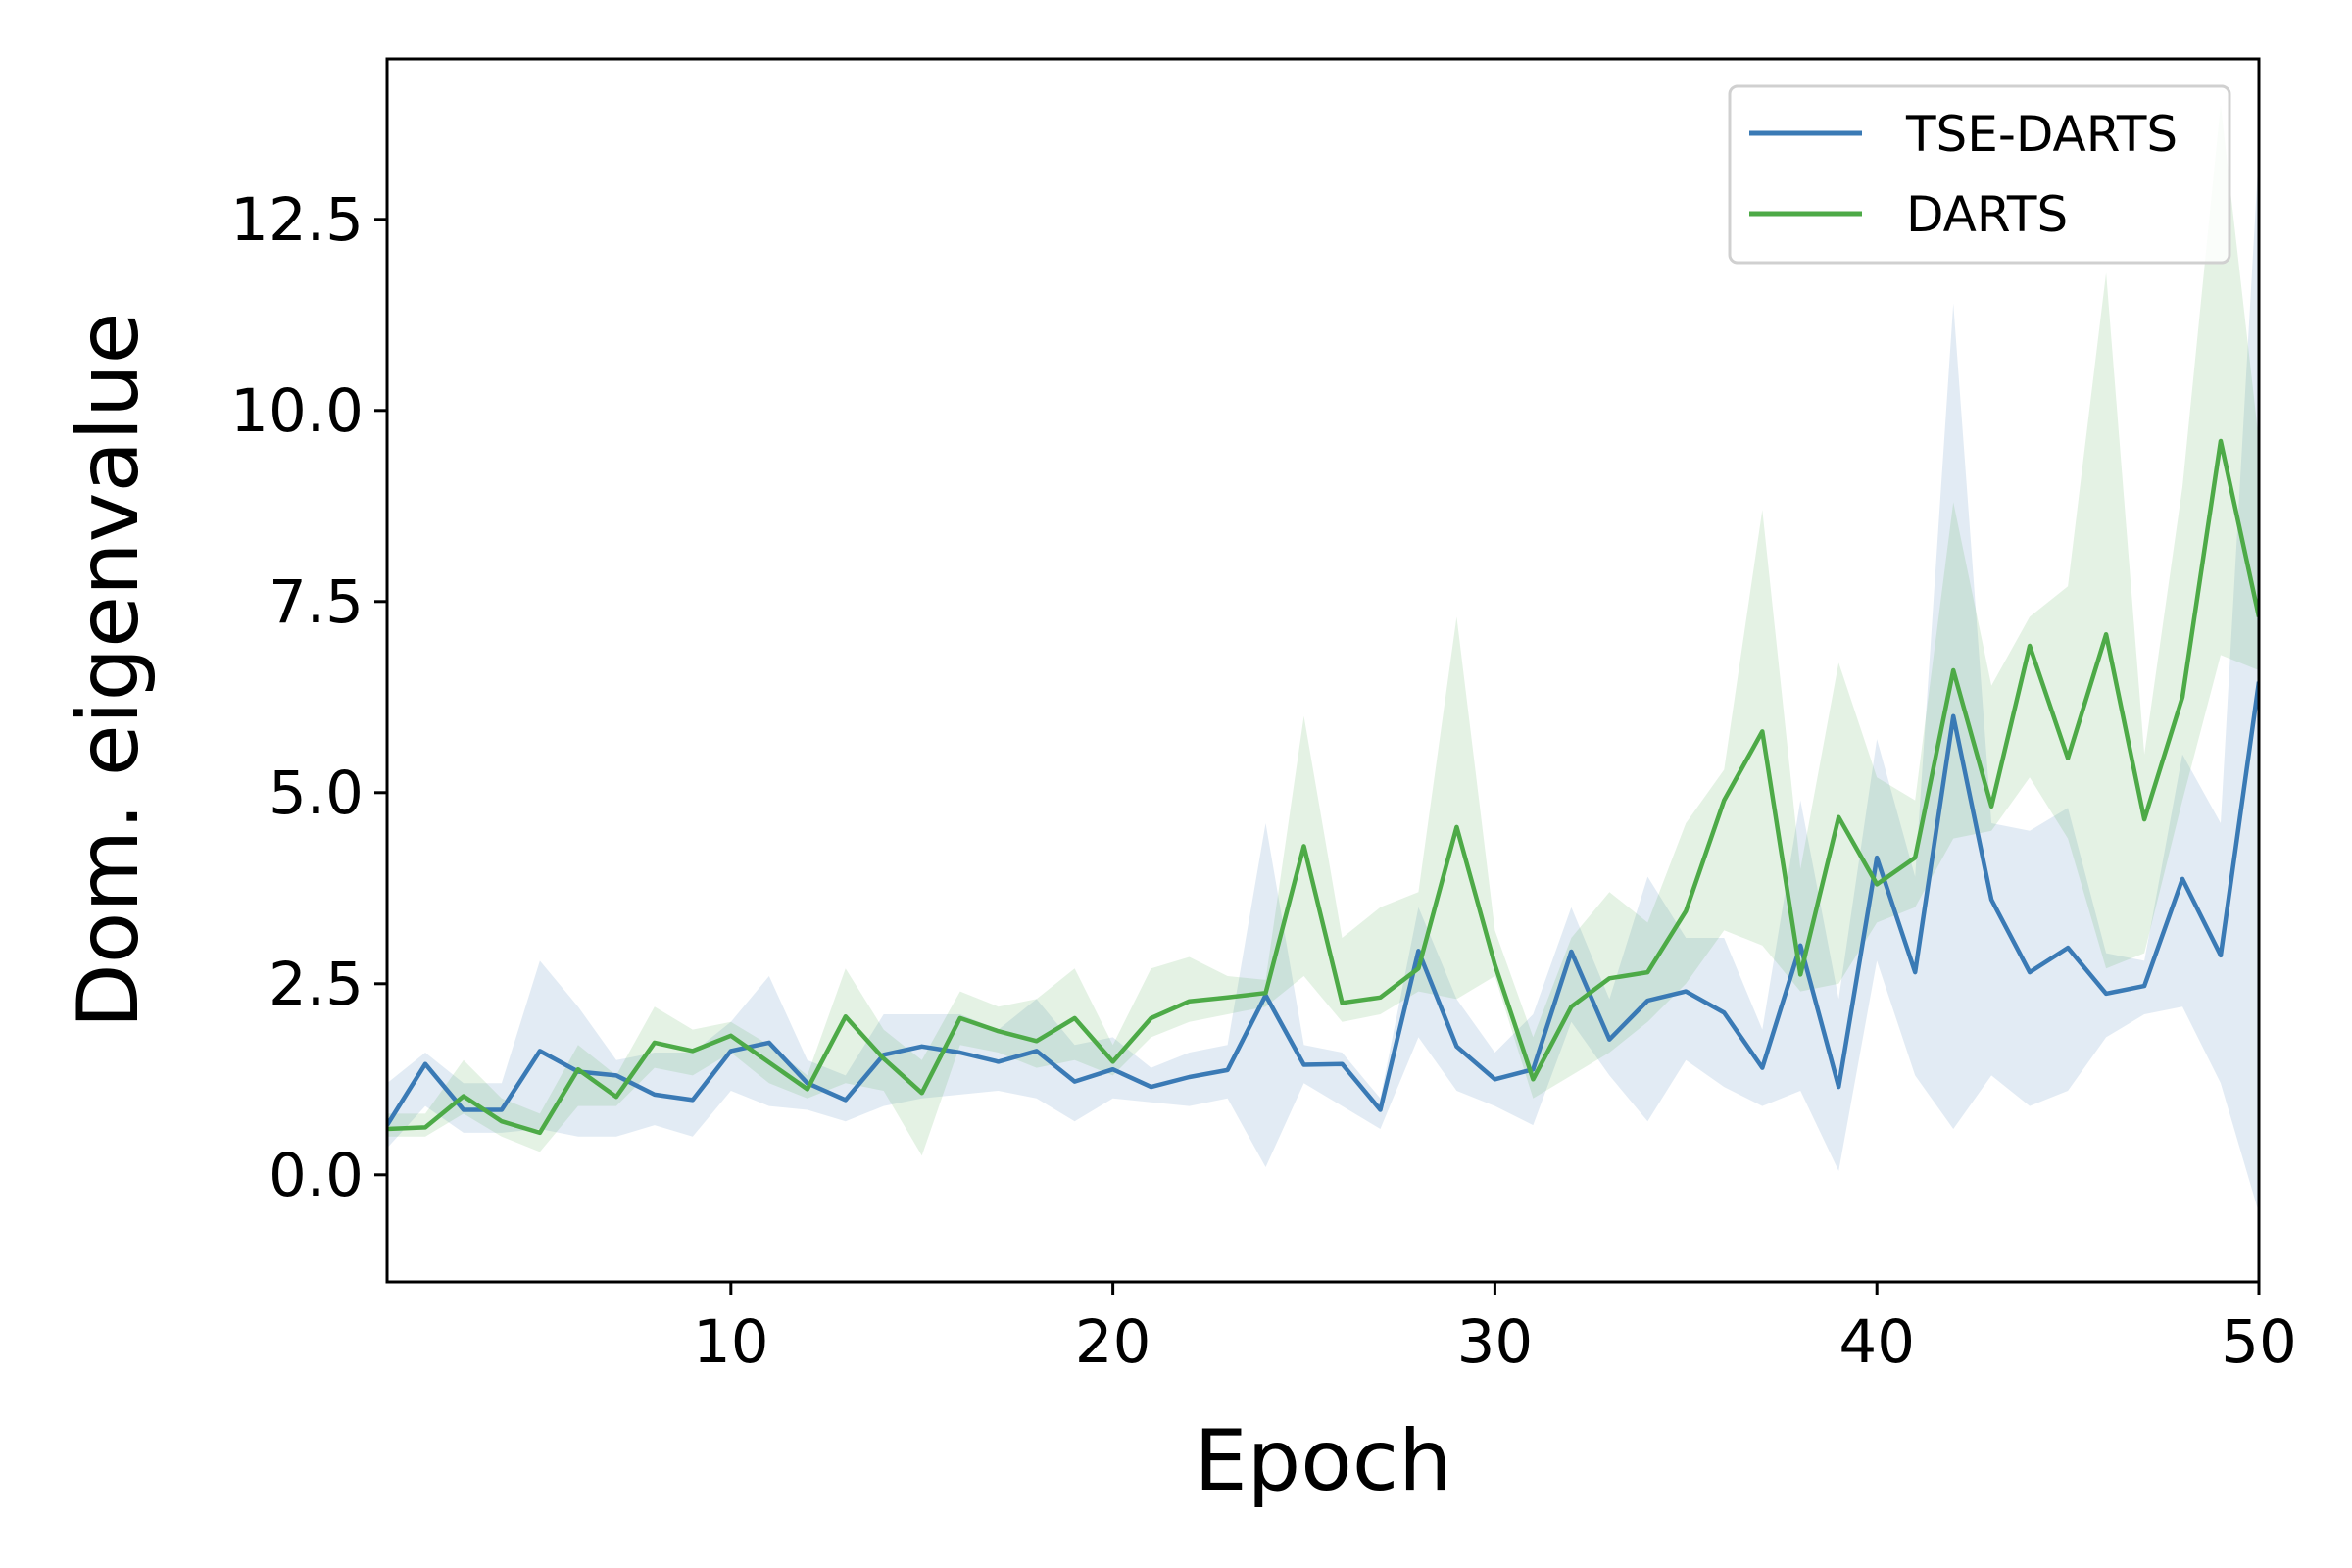 This screenshot has width=2352, height=1568. I want to click on x-tick-label: 50, so click(2259, 1342).